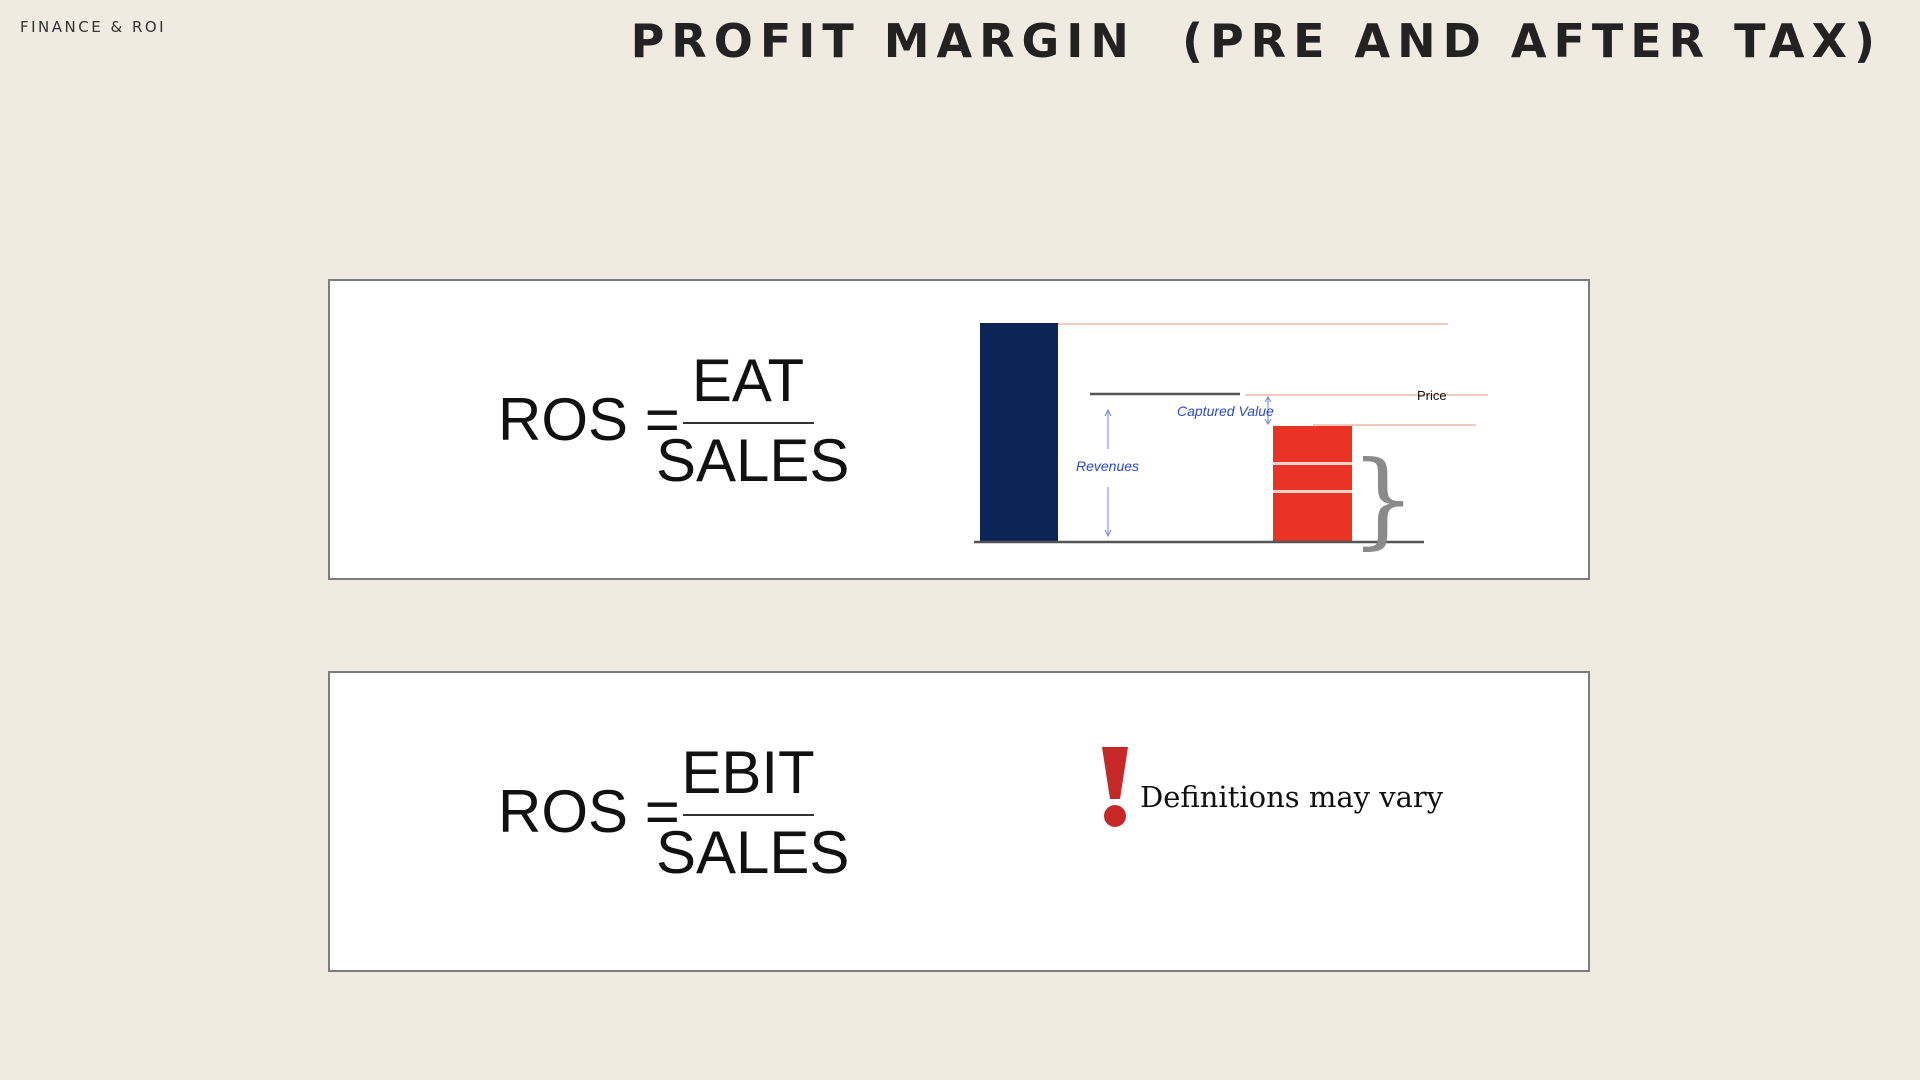 This screenshot has height=1080, width=1920. I want to click on ros-eat-formula: ROS = EAT SALES, so click(678, 421).